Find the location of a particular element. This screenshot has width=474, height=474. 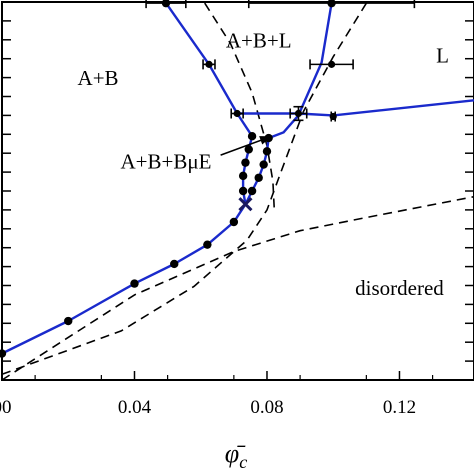

x-tick-label: 0.12 is located at coordinates (399, 407).